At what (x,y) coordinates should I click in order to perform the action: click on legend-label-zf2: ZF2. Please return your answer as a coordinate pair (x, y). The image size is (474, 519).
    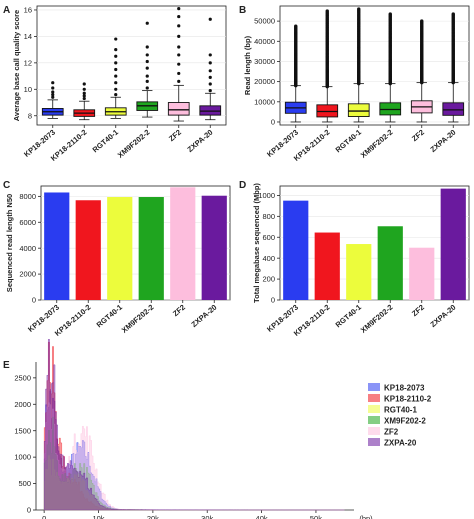
    Looking at the image, I should click on (391, 432).